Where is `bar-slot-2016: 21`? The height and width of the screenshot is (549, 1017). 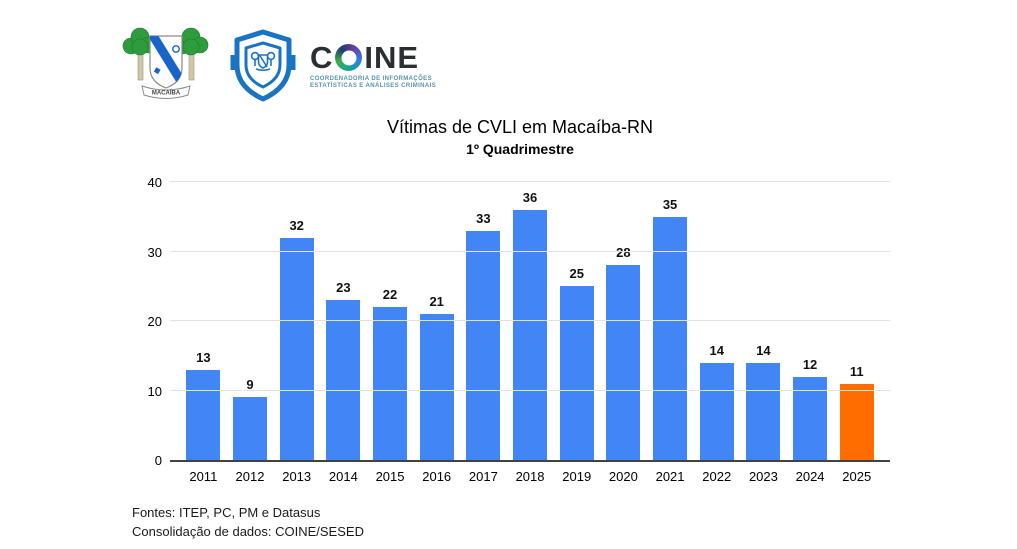
bar-slot-2016: 21 is located at coordinates (436, 321).